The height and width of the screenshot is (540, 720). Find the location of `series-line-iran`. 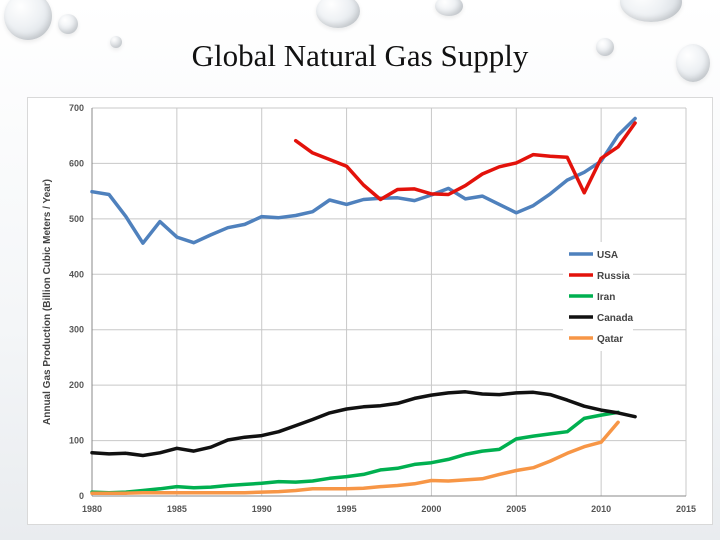

series-line-iran is located at coordinates (355, 452).